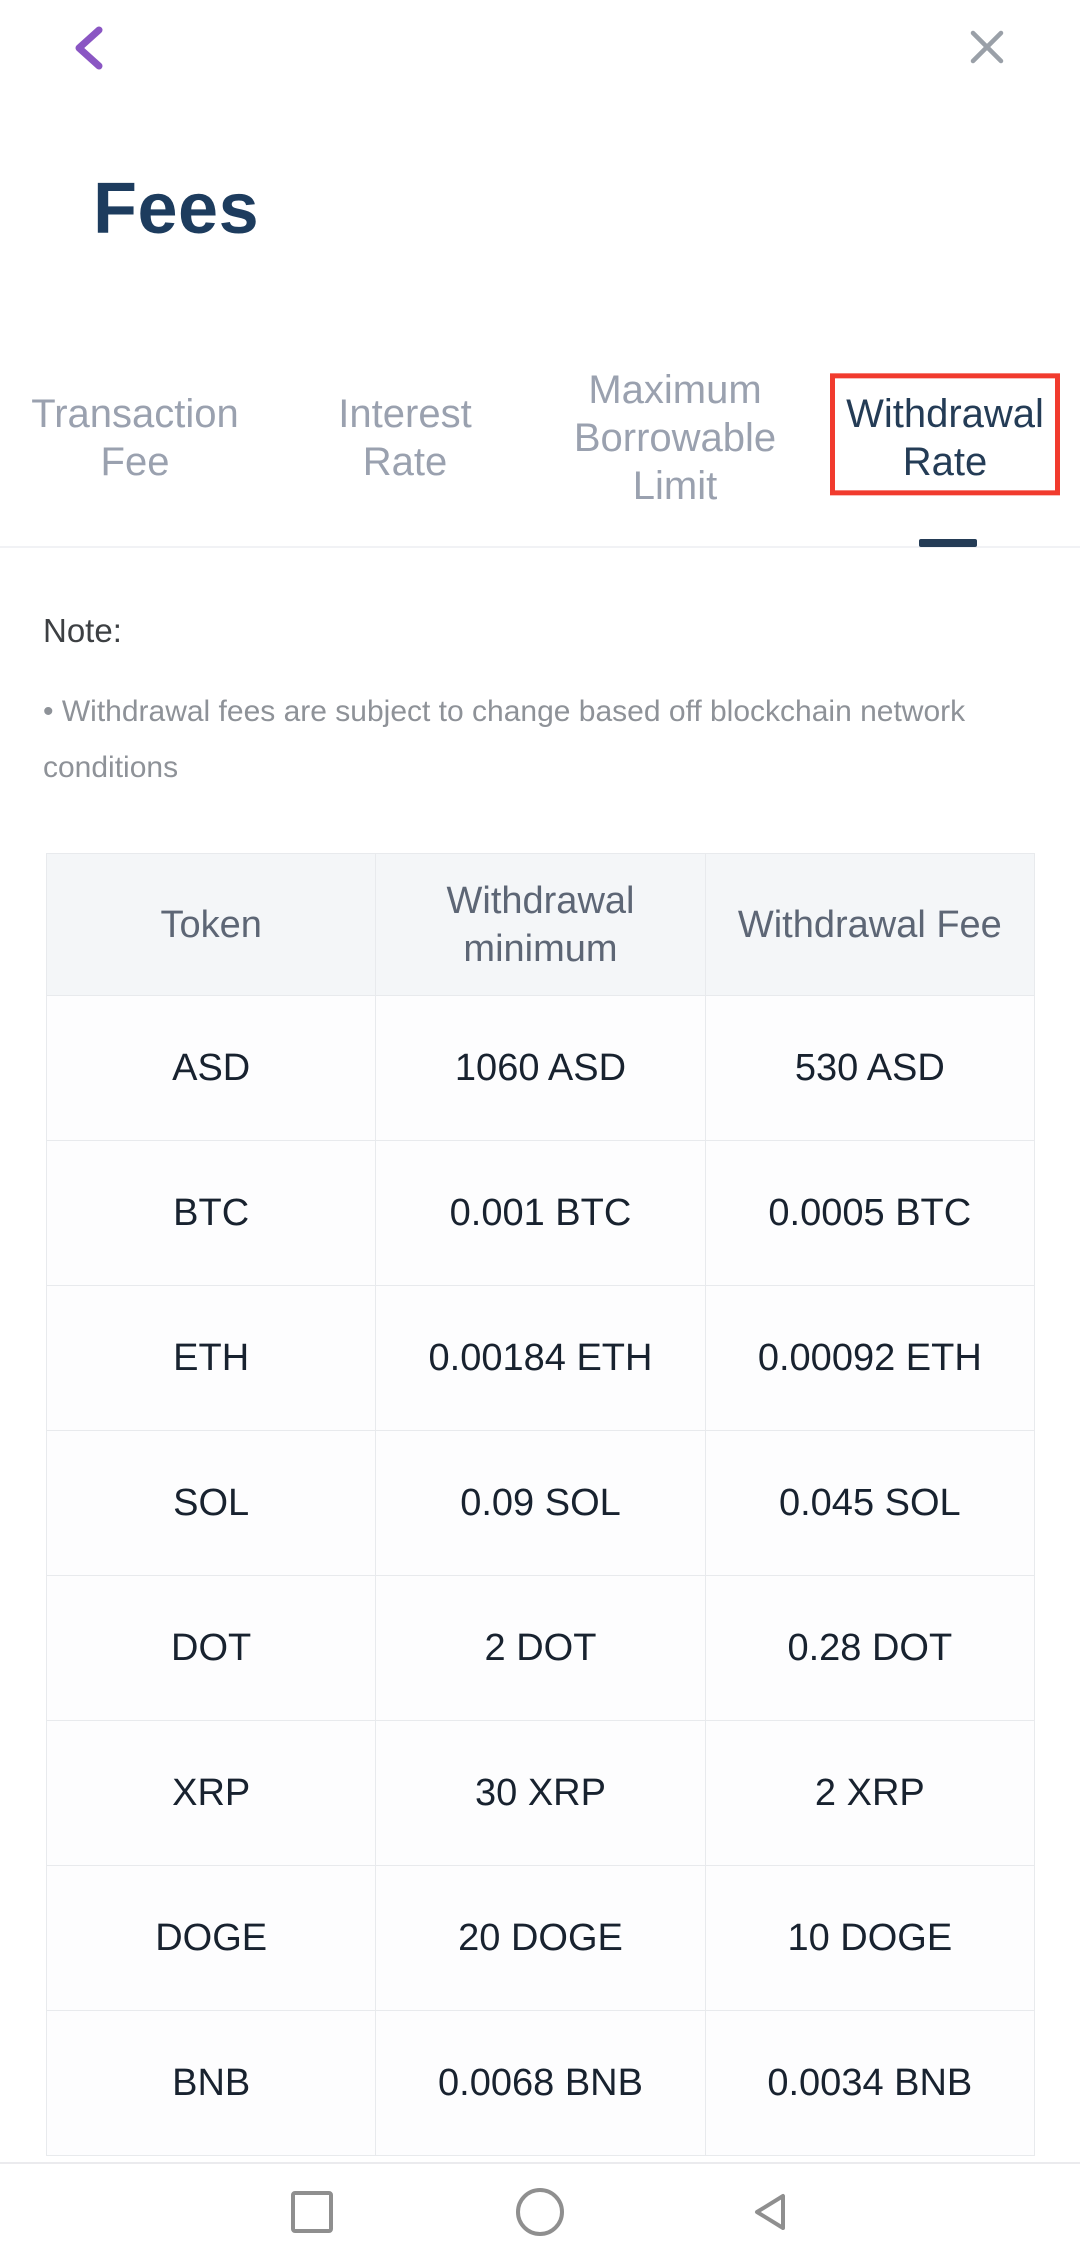  I want to click on fee-cell: 2 XRP, so click(870, 1793).